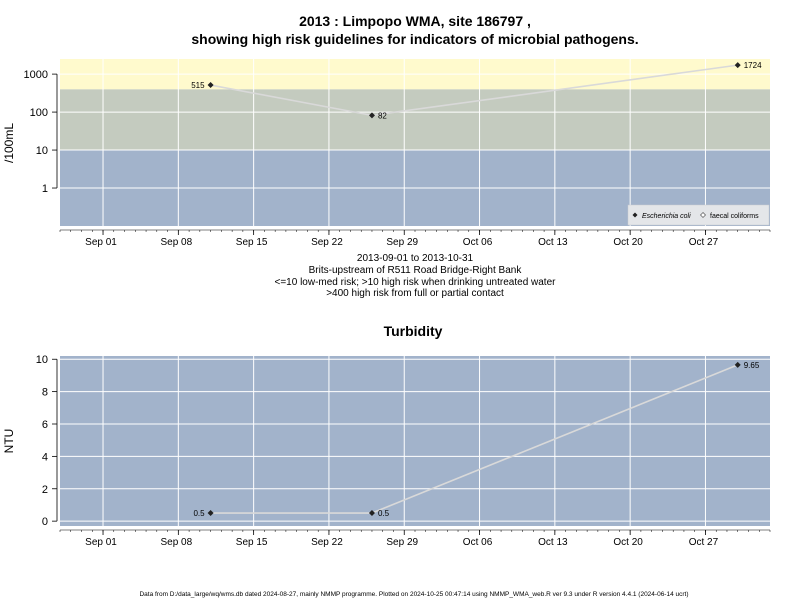  Describe the element at coordinates (415, 21) in the screenshot. I see `chart-title: 2013 : Limpopo WMA, site 186797 ,` at that location.